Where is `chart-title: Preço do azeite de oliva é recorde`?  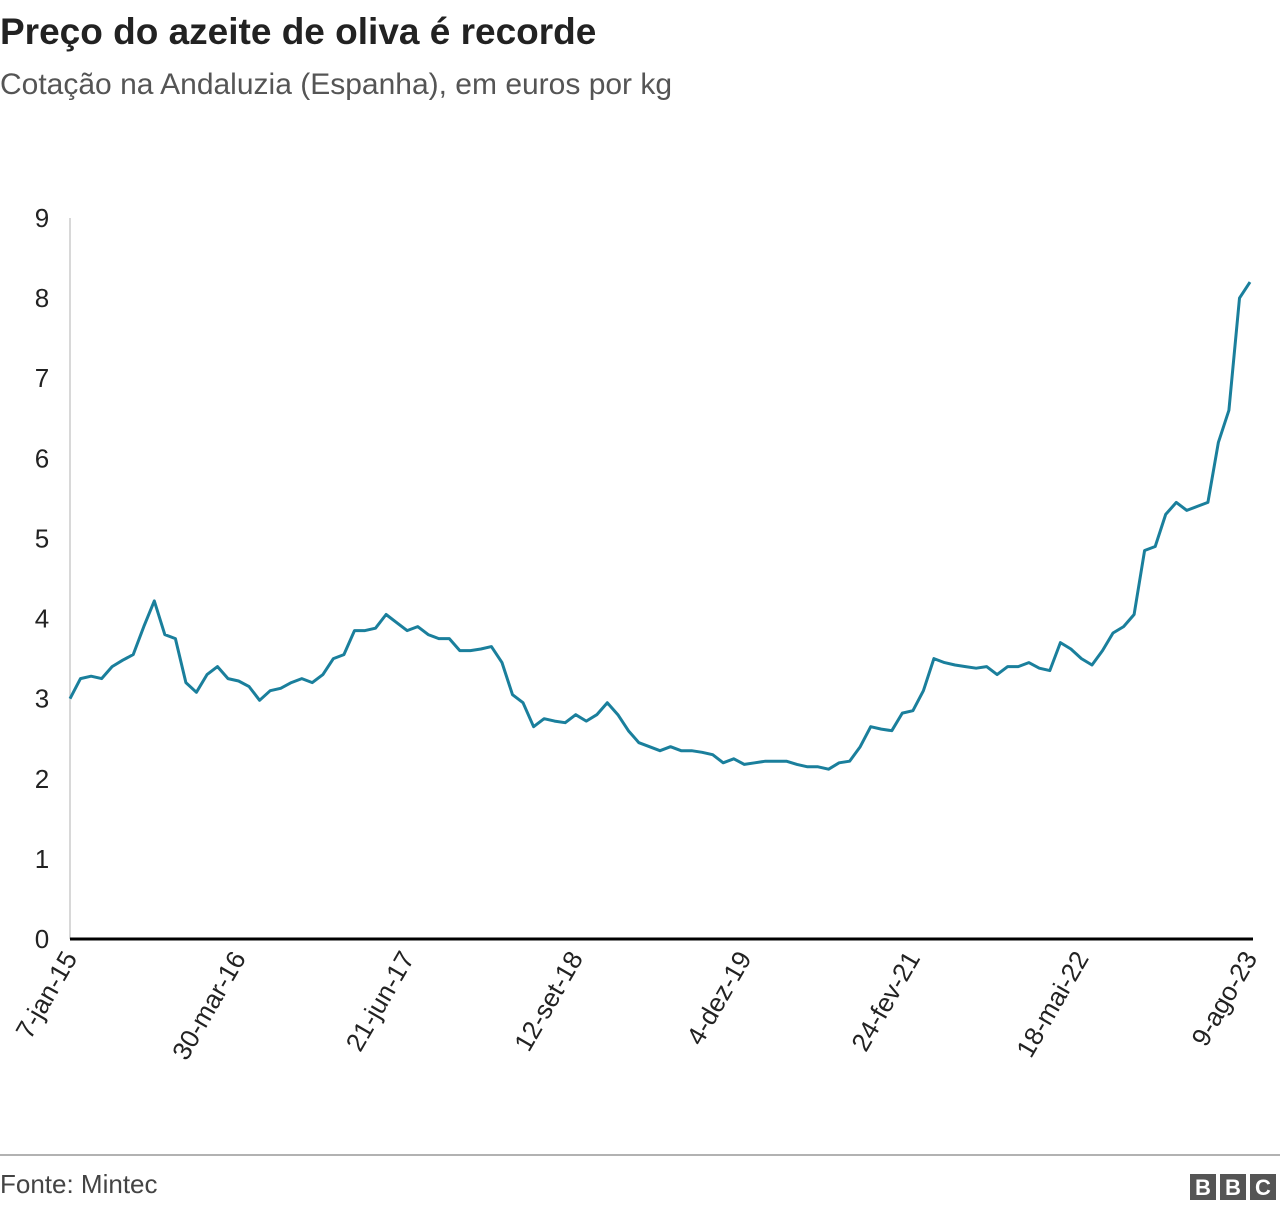
chart-title: Preço do azeite de oliva é recorde is located at coordinates (298, 31).